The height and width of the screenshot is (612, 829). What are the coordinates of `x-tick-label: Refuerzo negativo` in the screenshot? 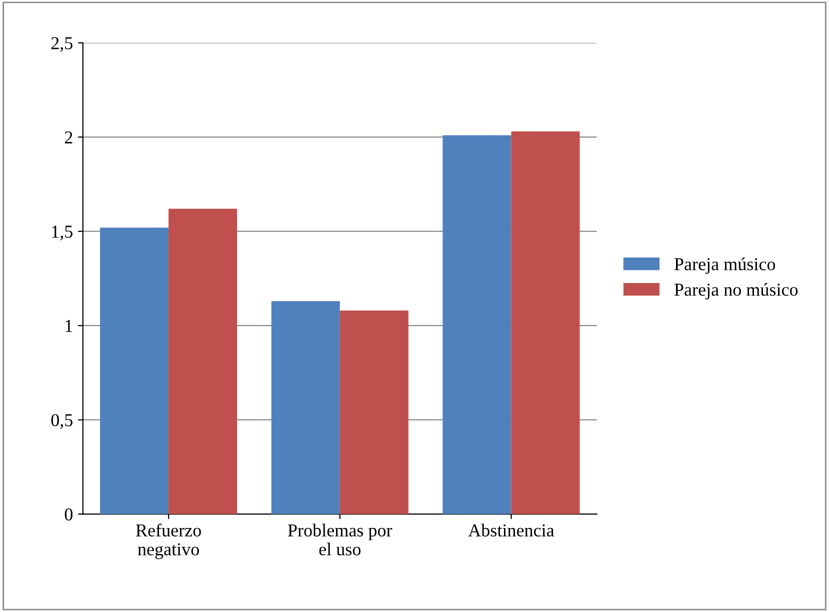 It's located at (168, 542).